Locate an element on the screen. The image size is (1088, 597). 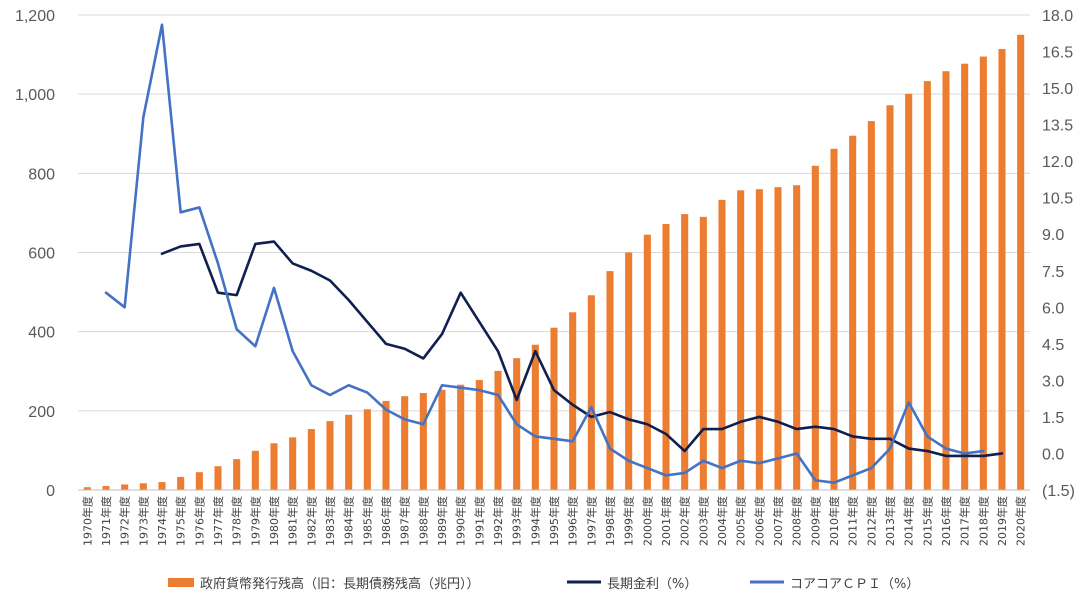
x-tick-label: 1998年度 is located at coordinates (610, 521).